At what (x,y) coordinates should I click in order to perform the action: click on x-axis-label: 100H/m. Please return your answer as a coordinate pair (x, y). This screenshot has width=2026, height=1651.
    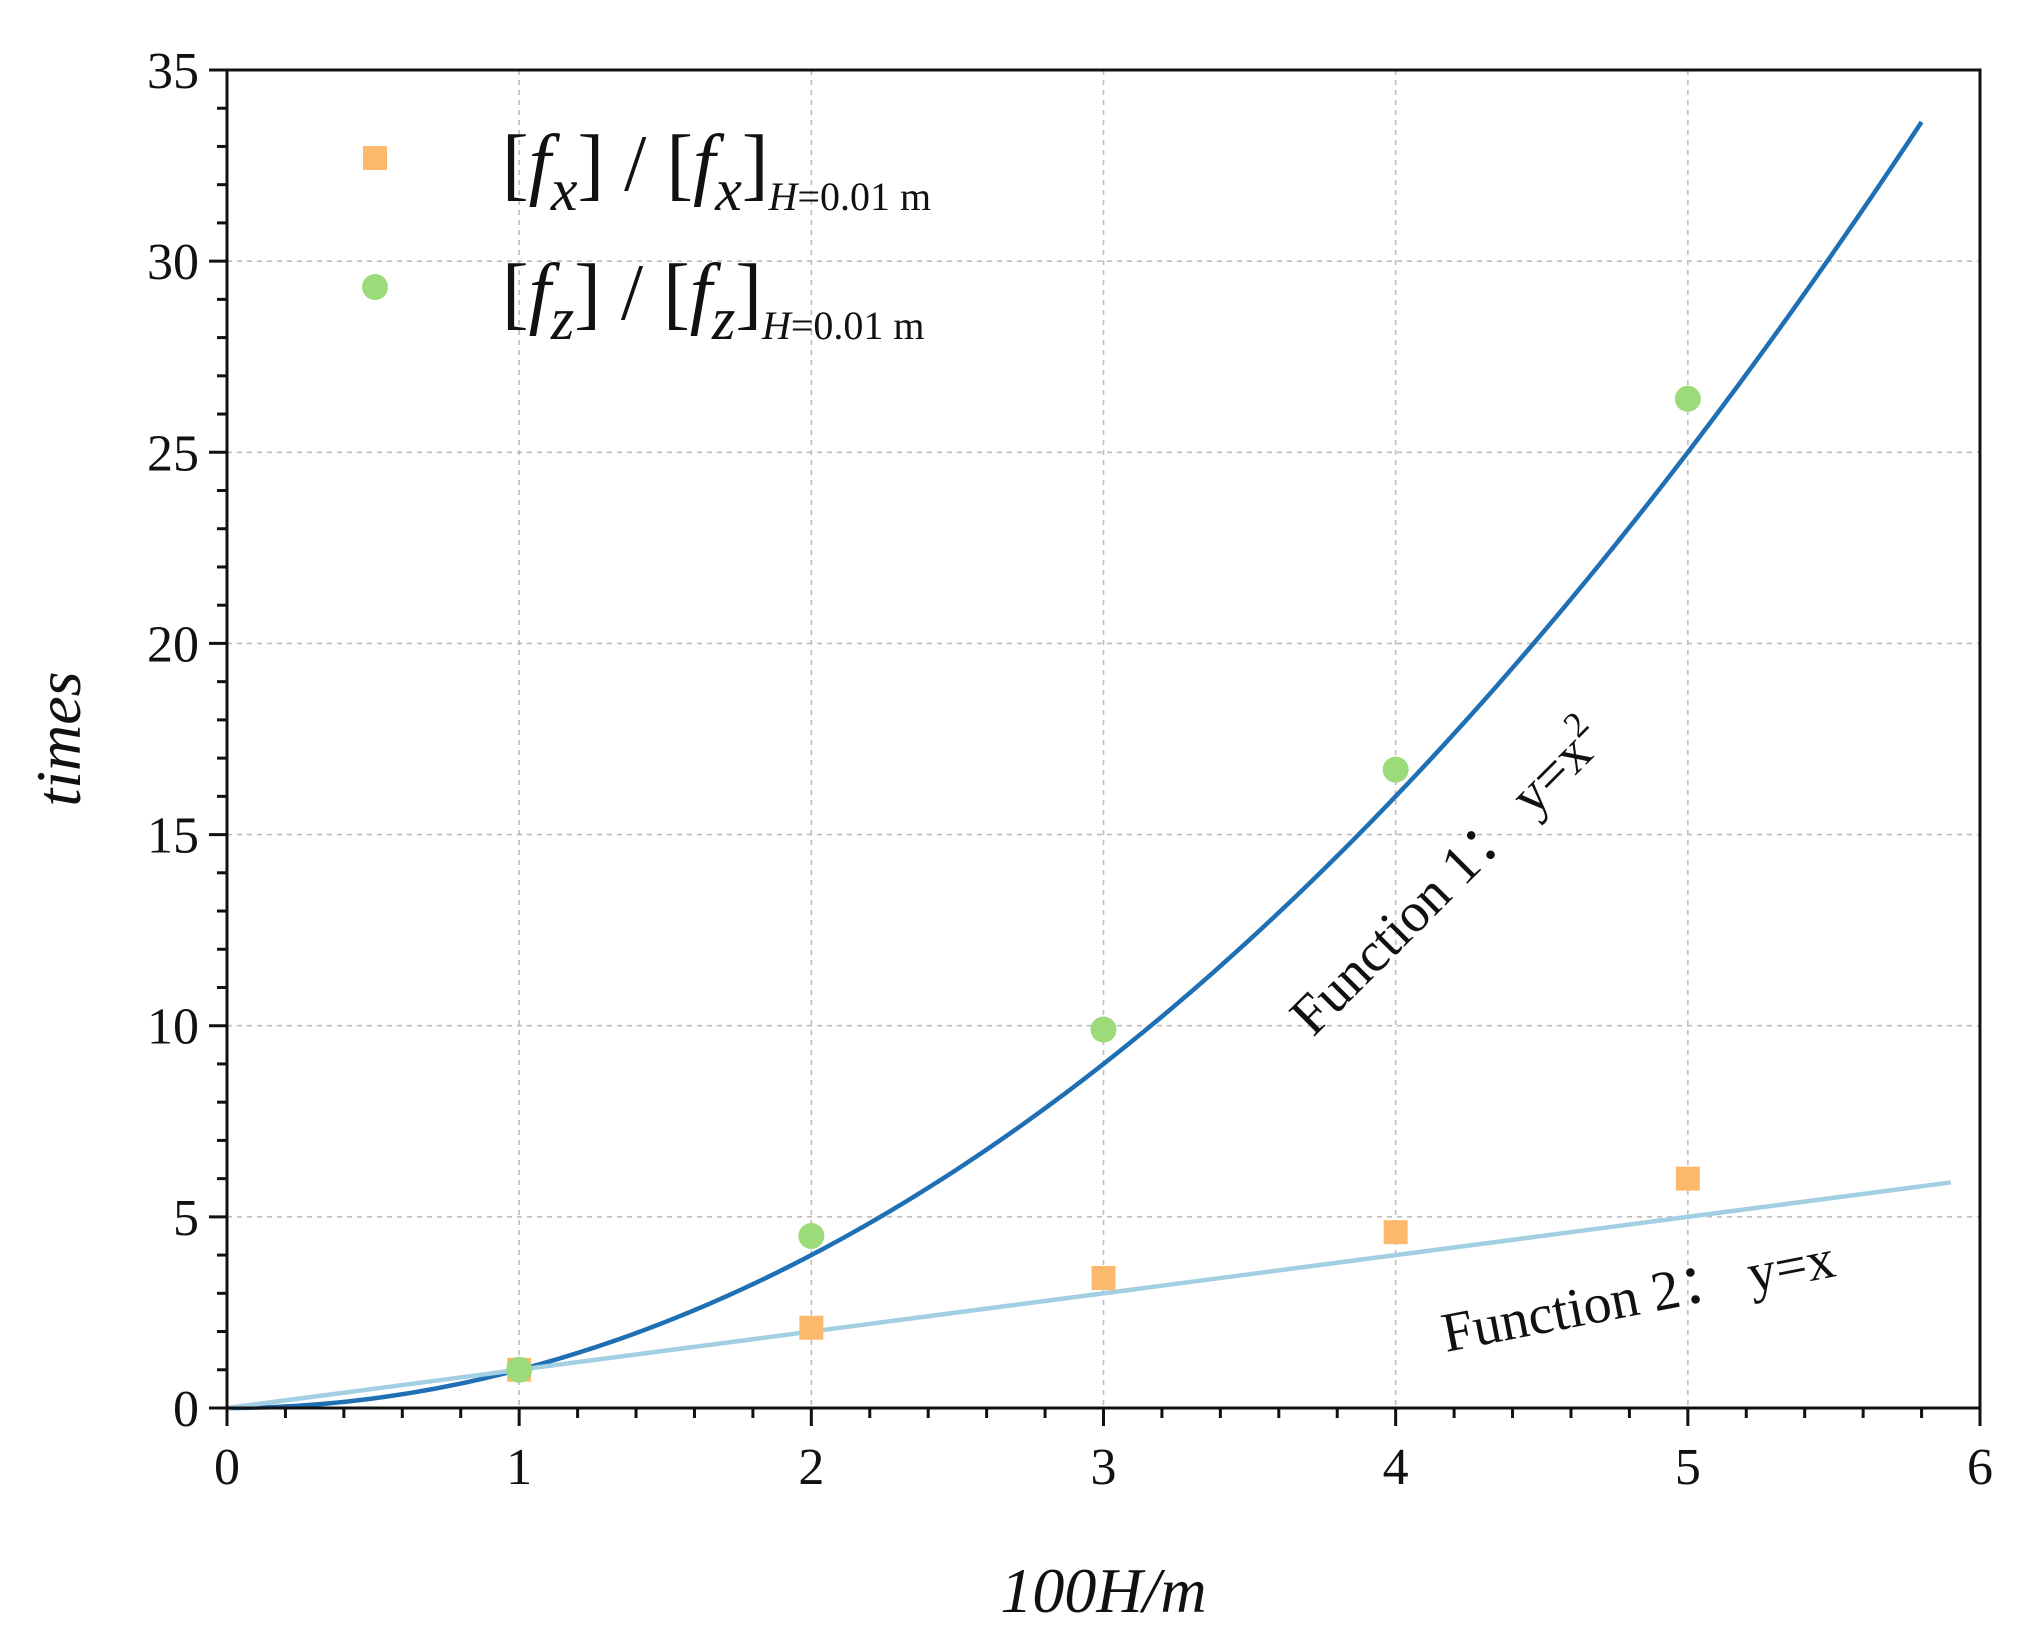
    Looking at the image, I should click on (1103, 1590).